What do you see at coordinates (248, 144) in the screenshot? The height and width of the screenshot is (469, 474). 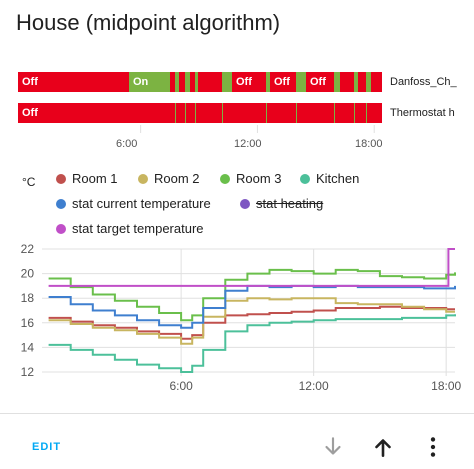 I see `timeline-tick-12: 12:00` at bounding box center [248, 144].